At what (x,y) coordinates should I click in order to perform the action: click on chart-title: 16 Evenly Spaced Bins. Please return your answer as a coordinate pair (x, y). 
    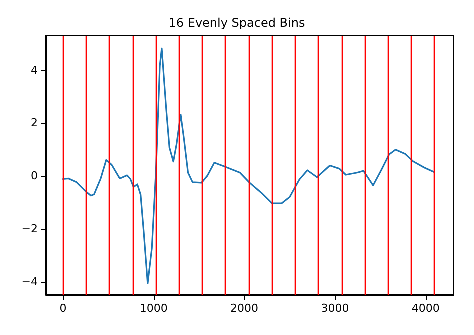
    Looking at the image, I should click on (237, 23).